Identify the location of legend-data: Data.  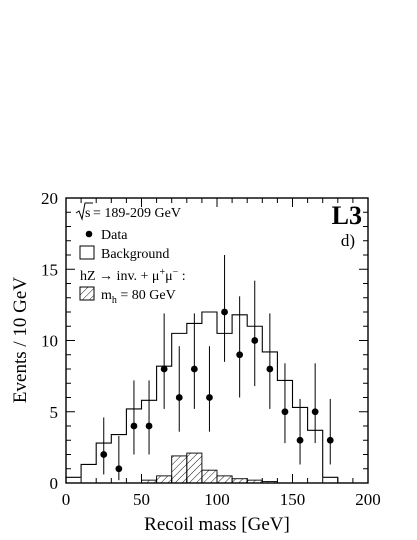
(114, 235).